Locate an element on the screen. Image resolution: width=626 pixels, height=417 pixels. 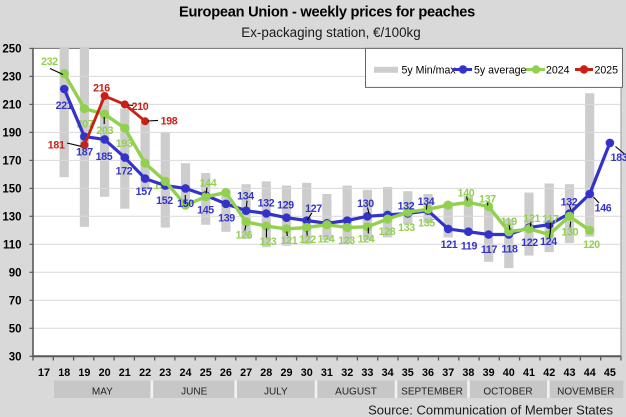
svg-text: 44 is located at coordinates (590, 373).